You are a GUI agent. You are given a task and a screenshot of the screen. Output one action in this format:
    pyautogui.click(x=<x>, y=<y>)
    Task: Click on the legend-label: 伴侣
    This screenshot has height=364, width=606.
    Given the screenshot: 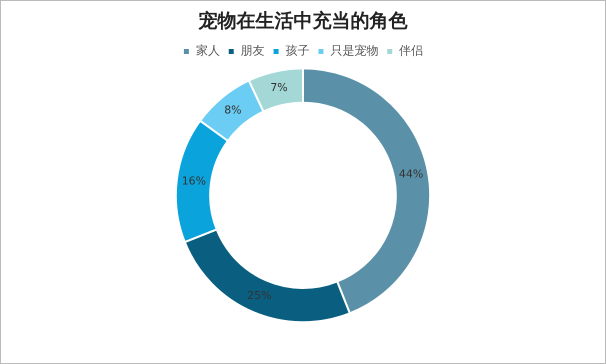 What is the action you would take?
    pyautogui.click(x=411, y=51)
    